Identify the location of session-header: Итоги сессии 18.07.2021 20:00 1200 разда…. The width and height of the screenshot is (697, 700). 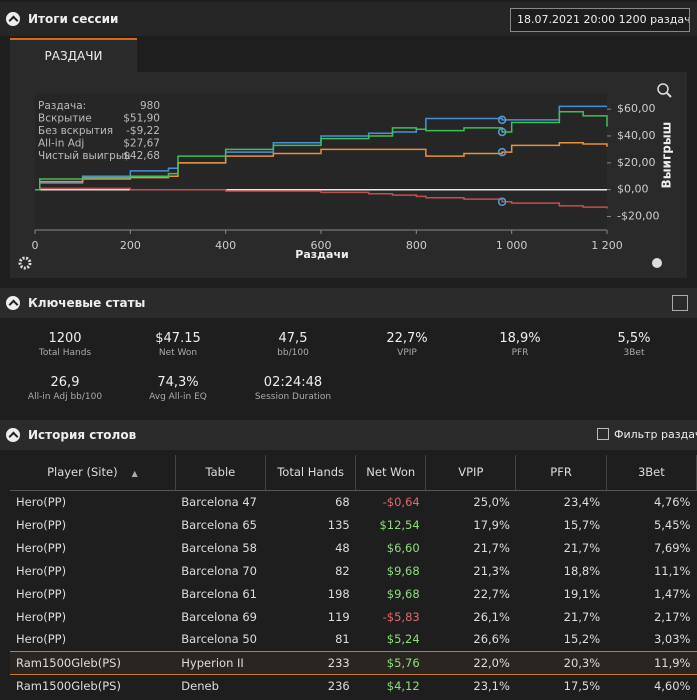
(348, 19).